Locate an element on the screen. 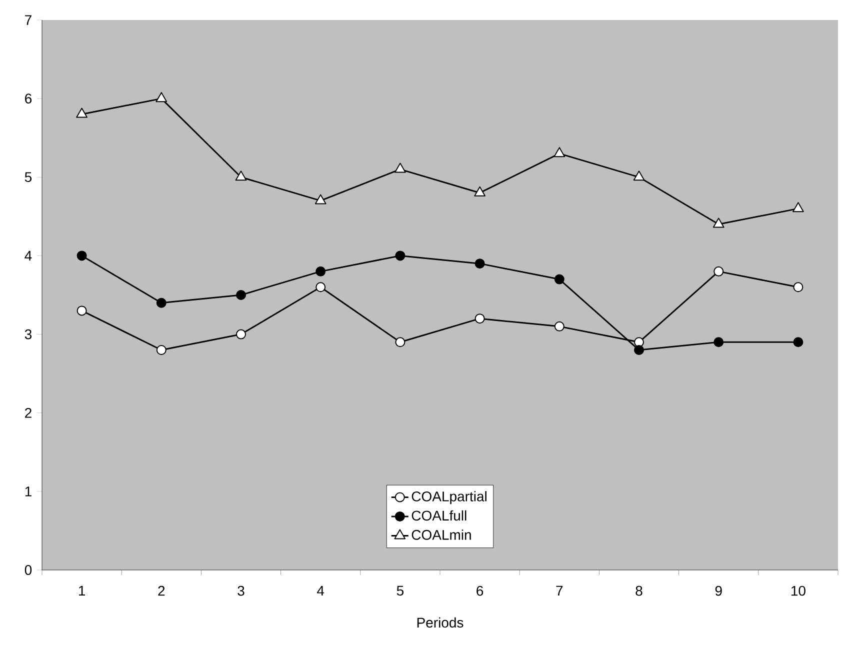 Image resolution: width=853 pixels, height=671 pixels. y-tick-label: 0 is located at coordinates (28, 570).